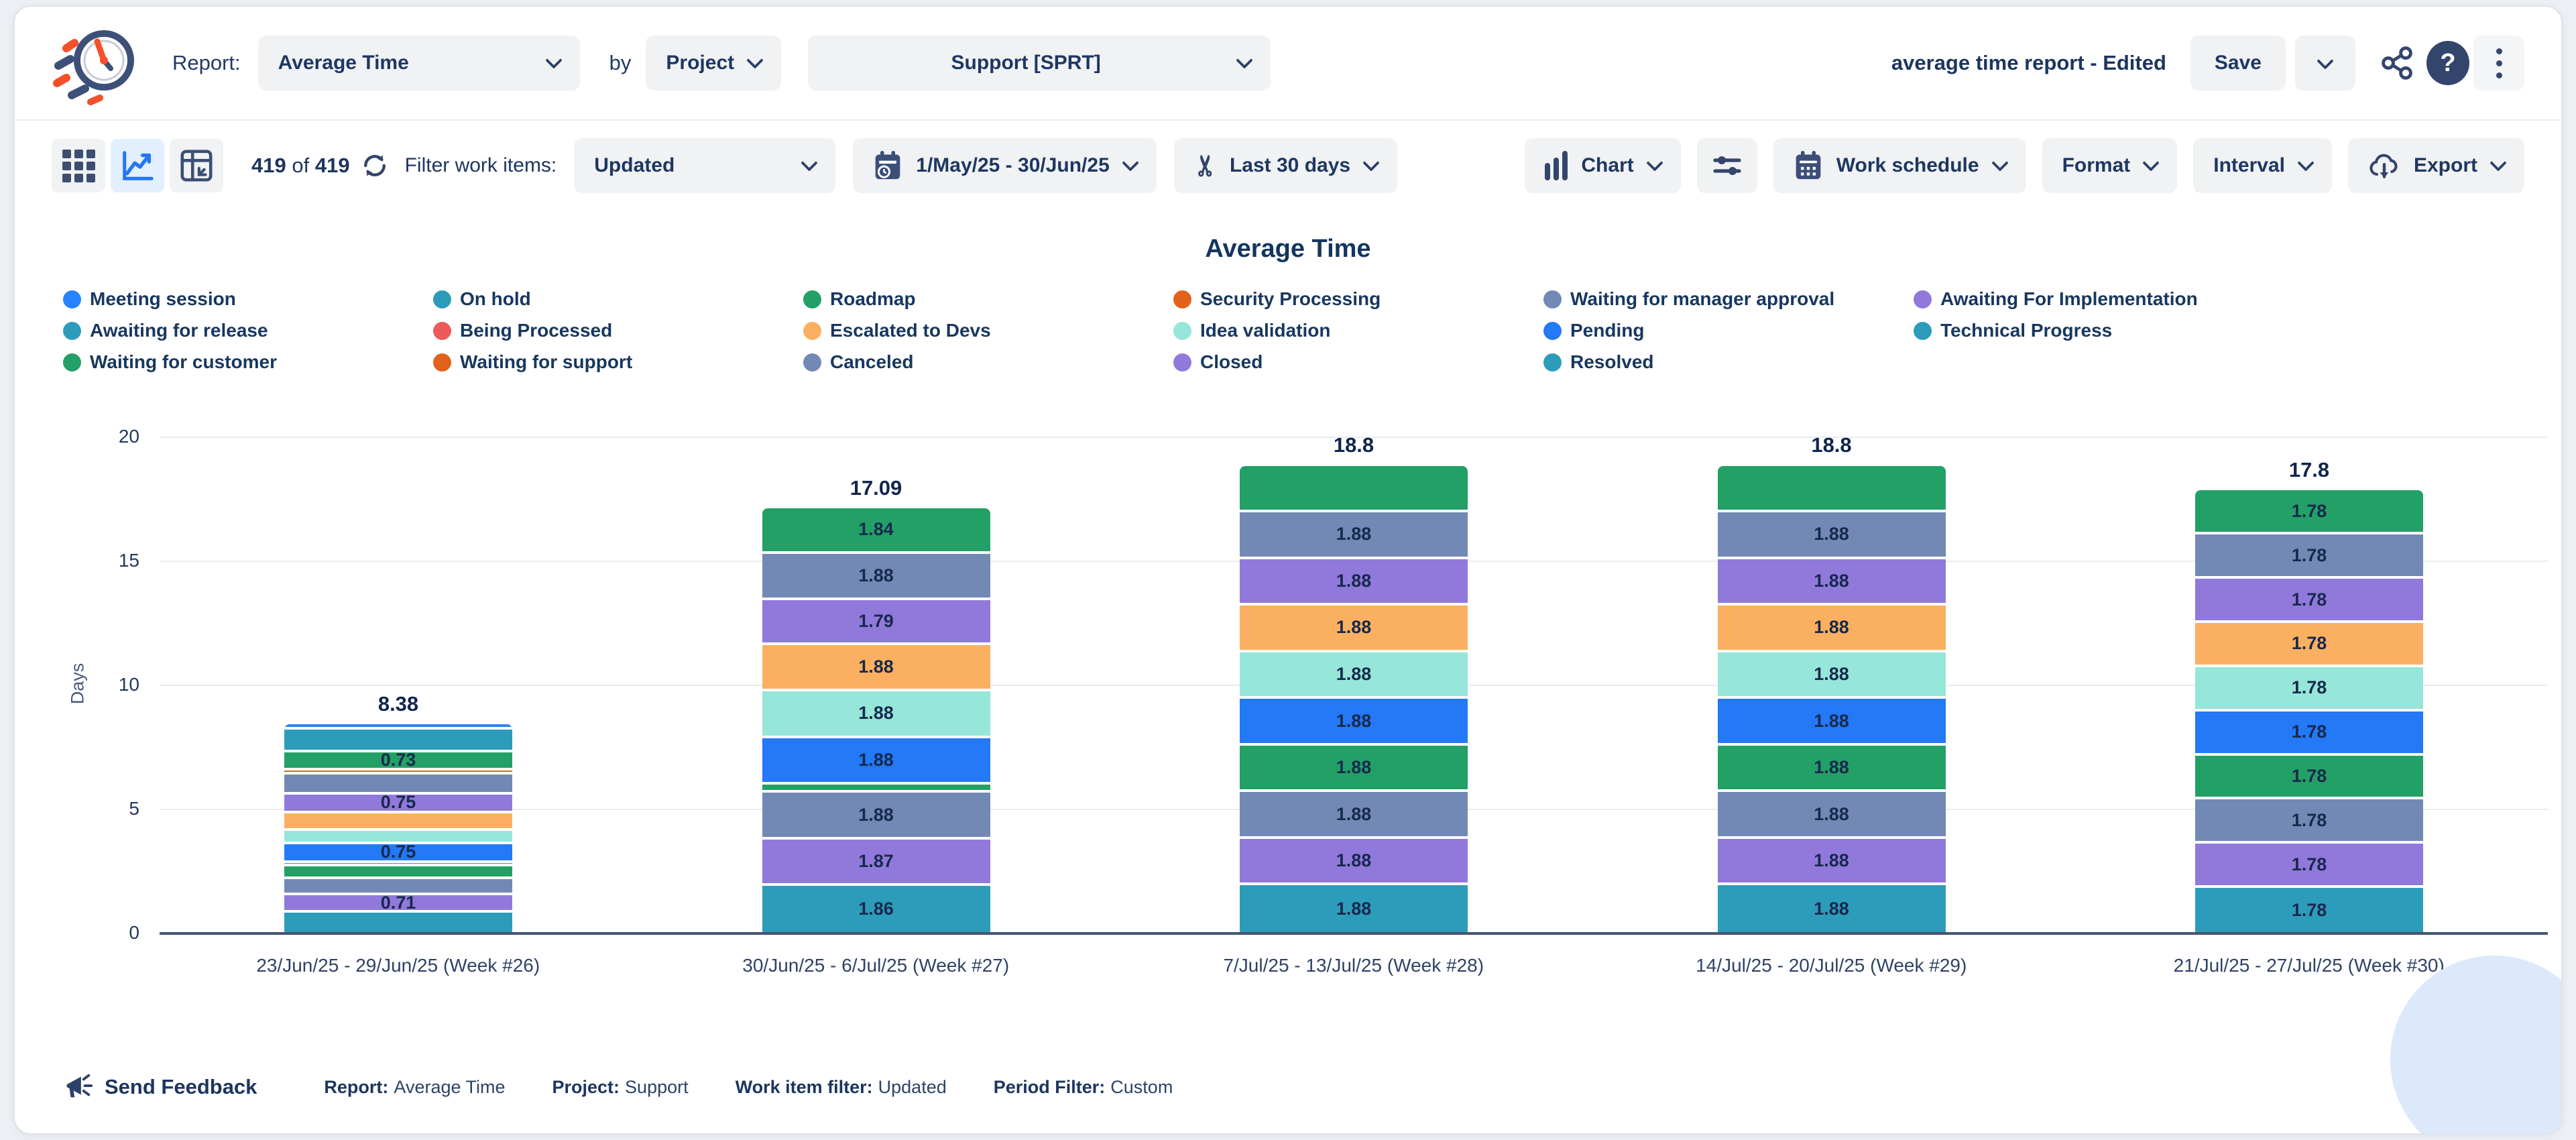 This screenshot has height=1140, width=2576. What do you see at coordinates (398, 853) in the screenshot?
I see `bar-segment-pending: 0.75` at bounding box center [398, 853].